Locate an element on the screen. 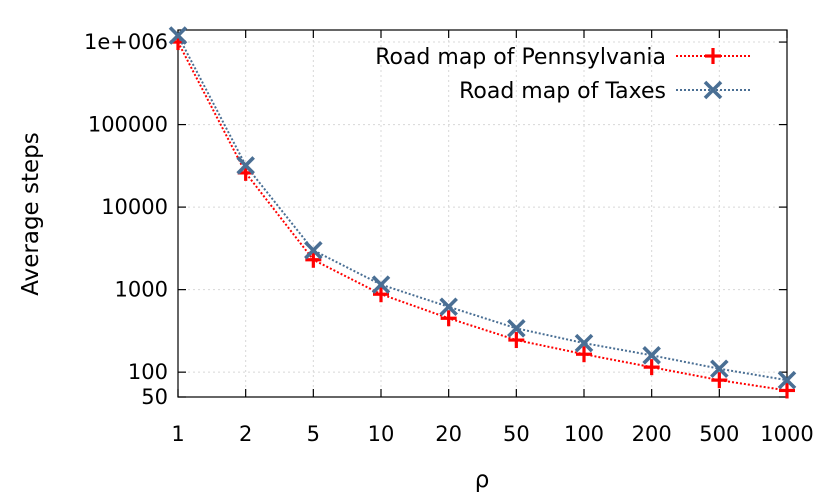  y-tick-label: 50 is located at coordinates (154, 397).